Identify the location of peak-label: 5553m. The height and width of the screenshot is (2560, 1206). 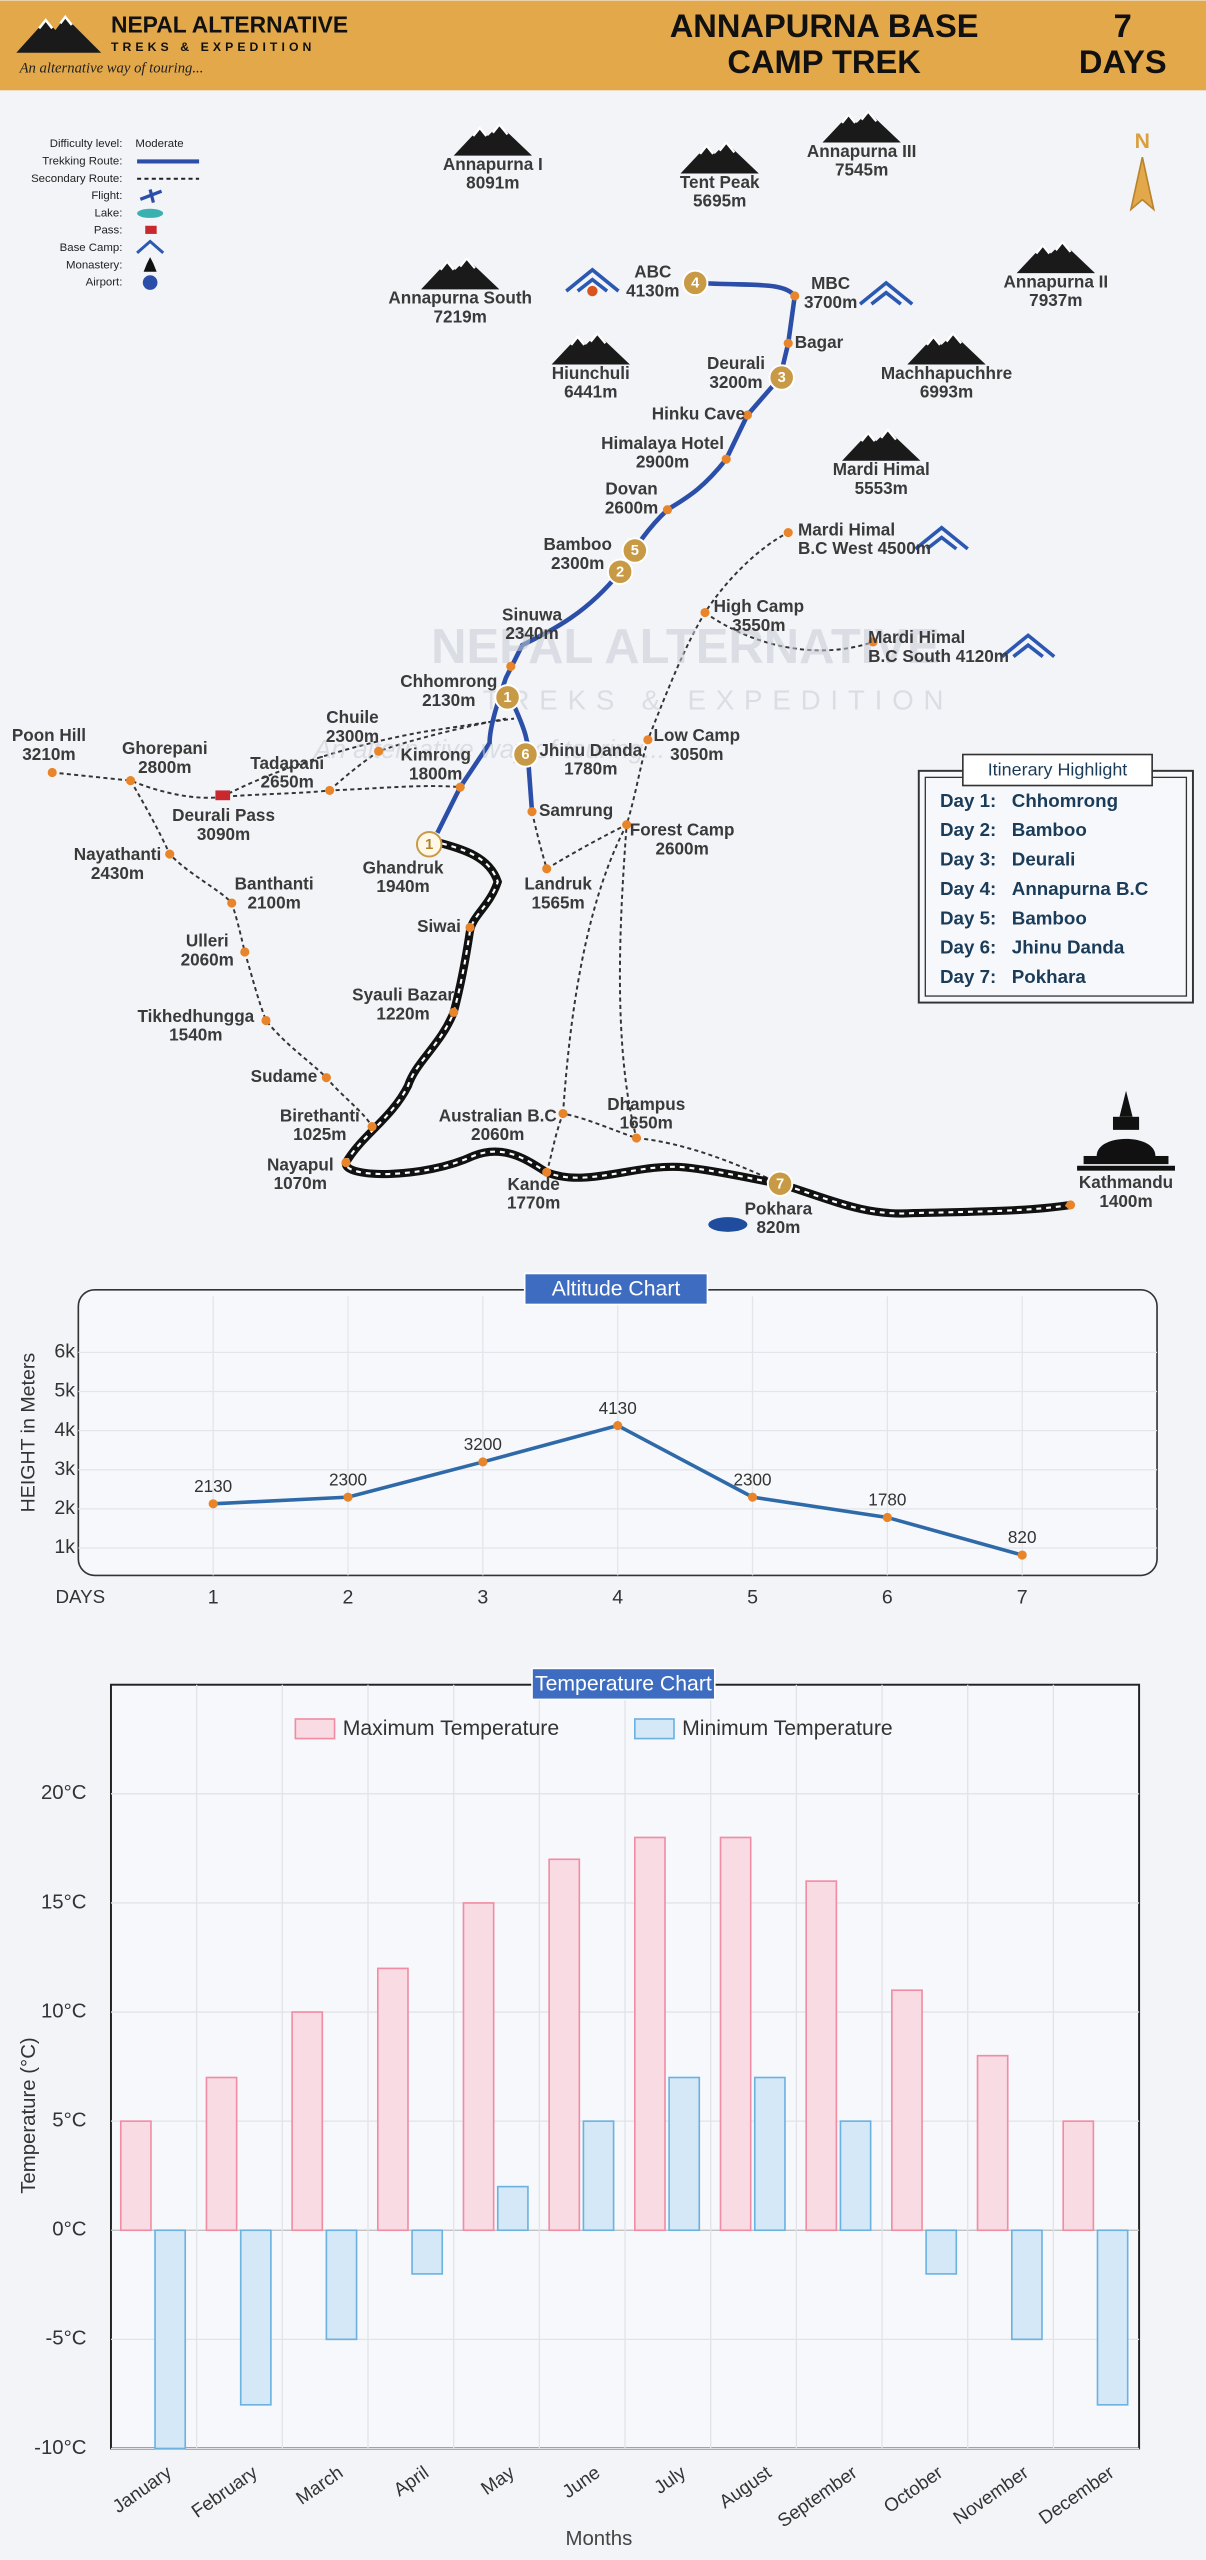
(881, 488).